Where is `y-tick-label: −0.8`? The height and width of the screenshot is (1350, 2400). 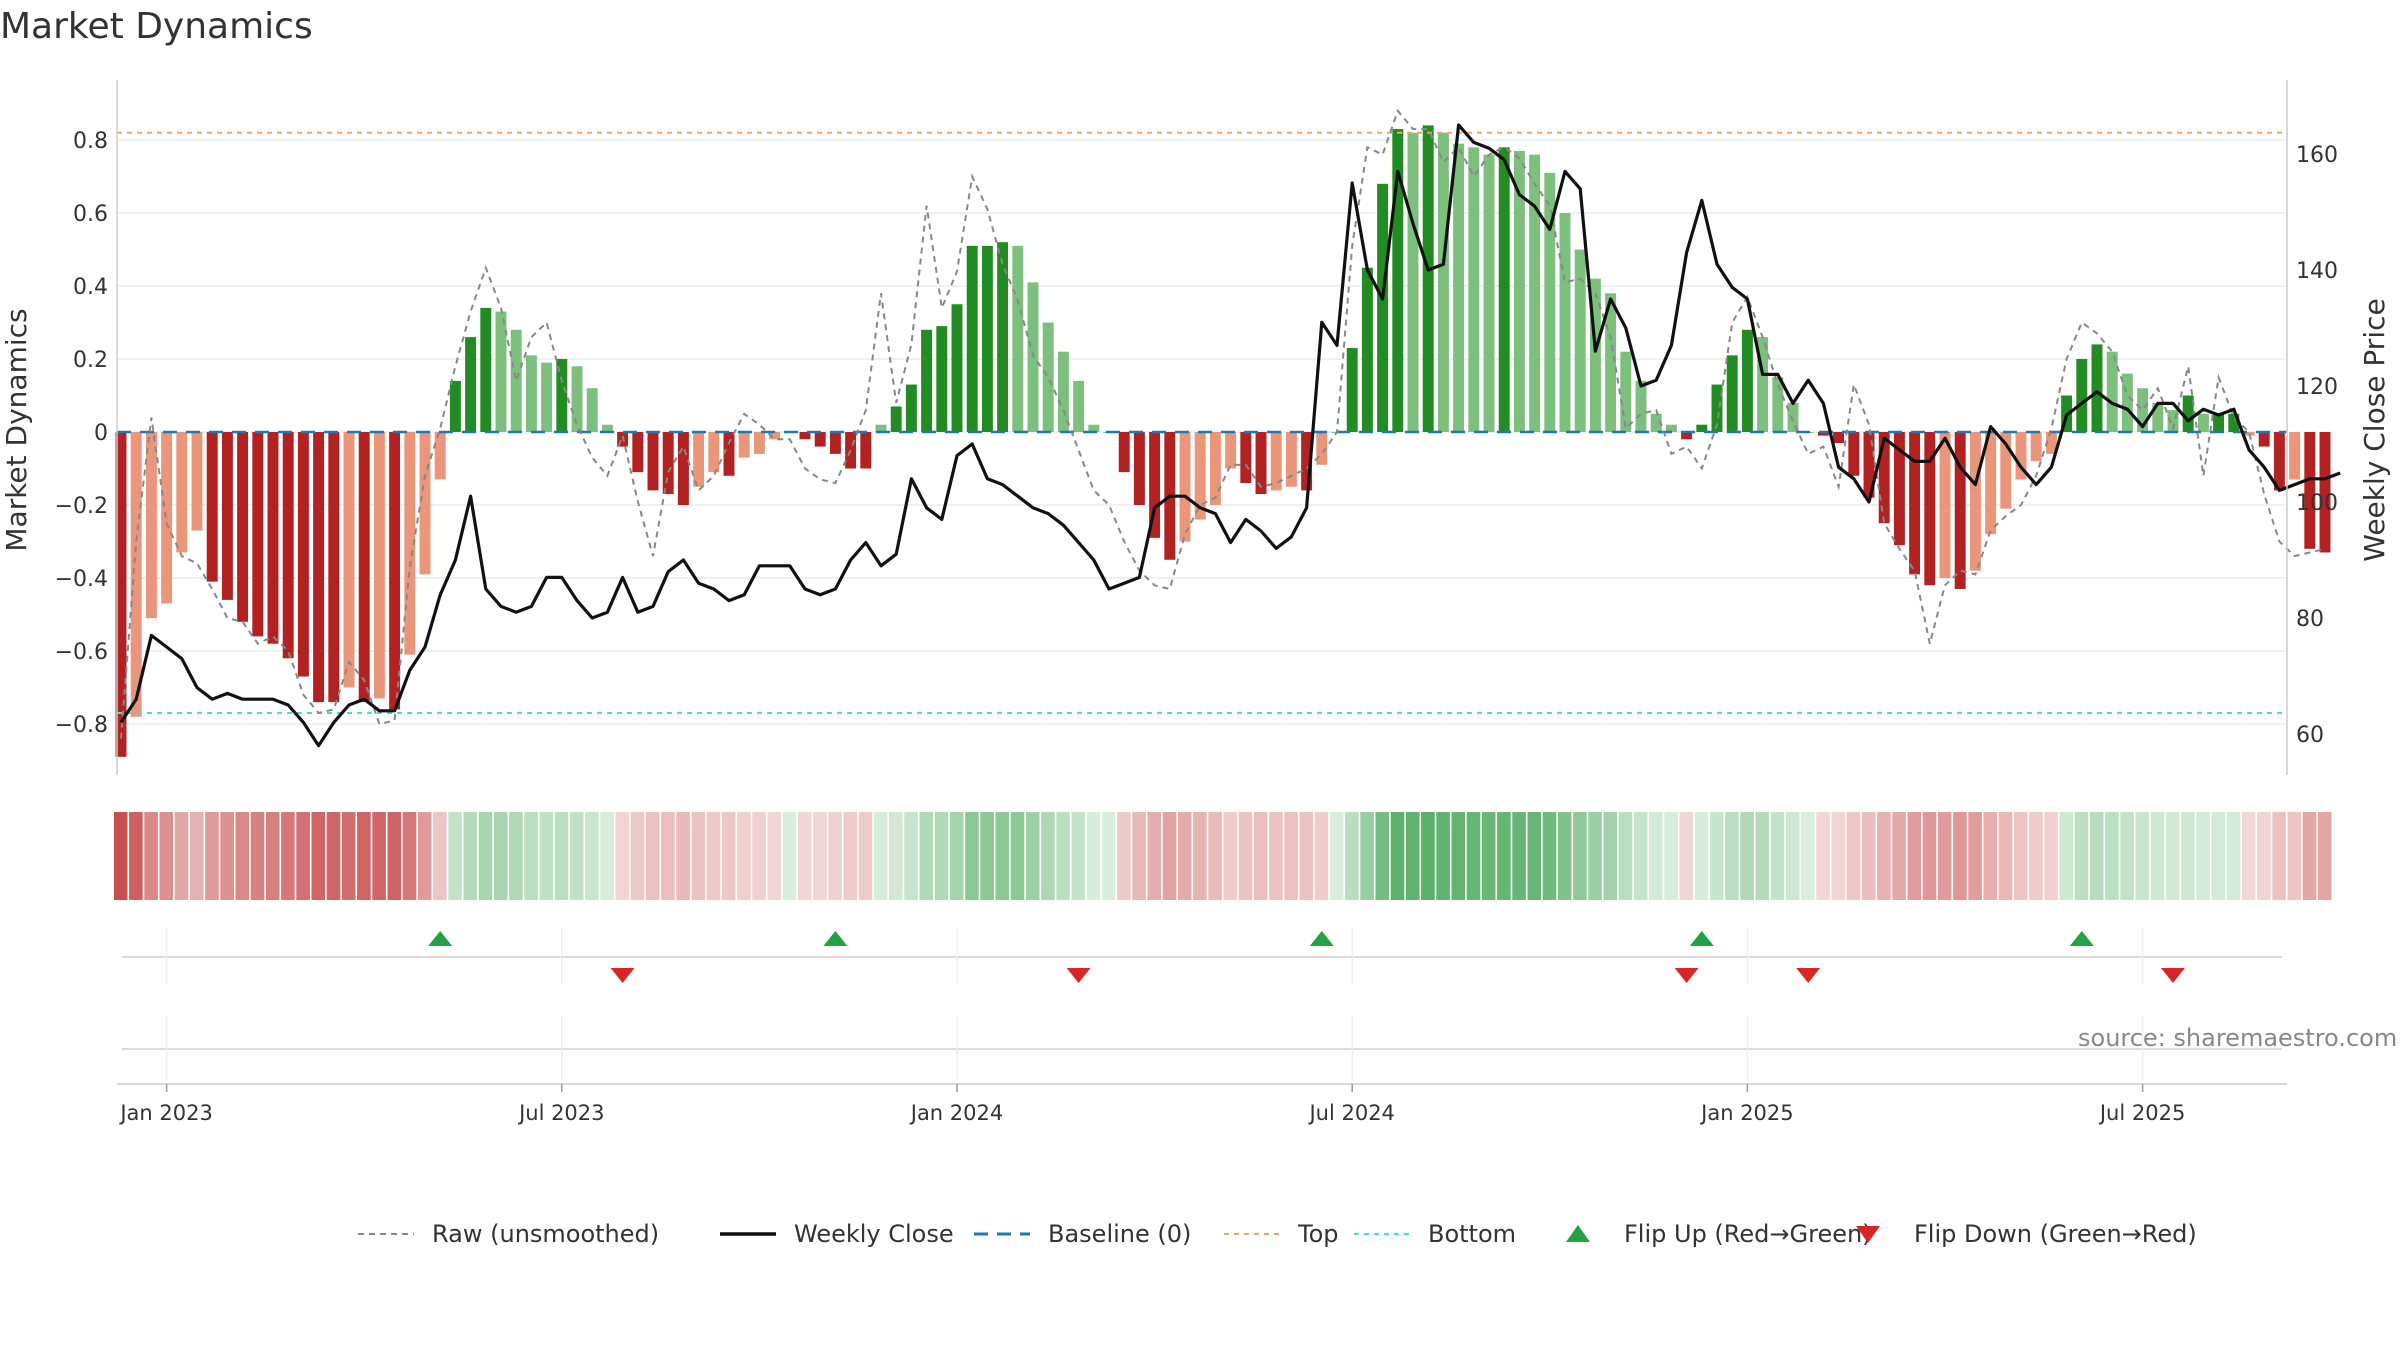
y-tick-label: −0.8 is located at coordinates (81, 725).